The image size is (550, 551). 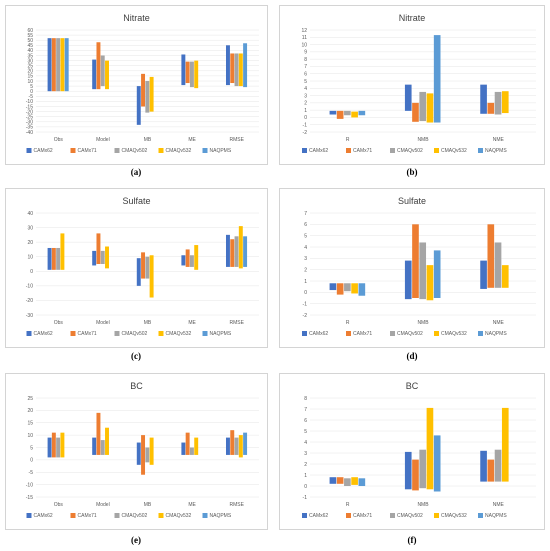 I want to click on x-category-label: R, so click(x=348, y=323).